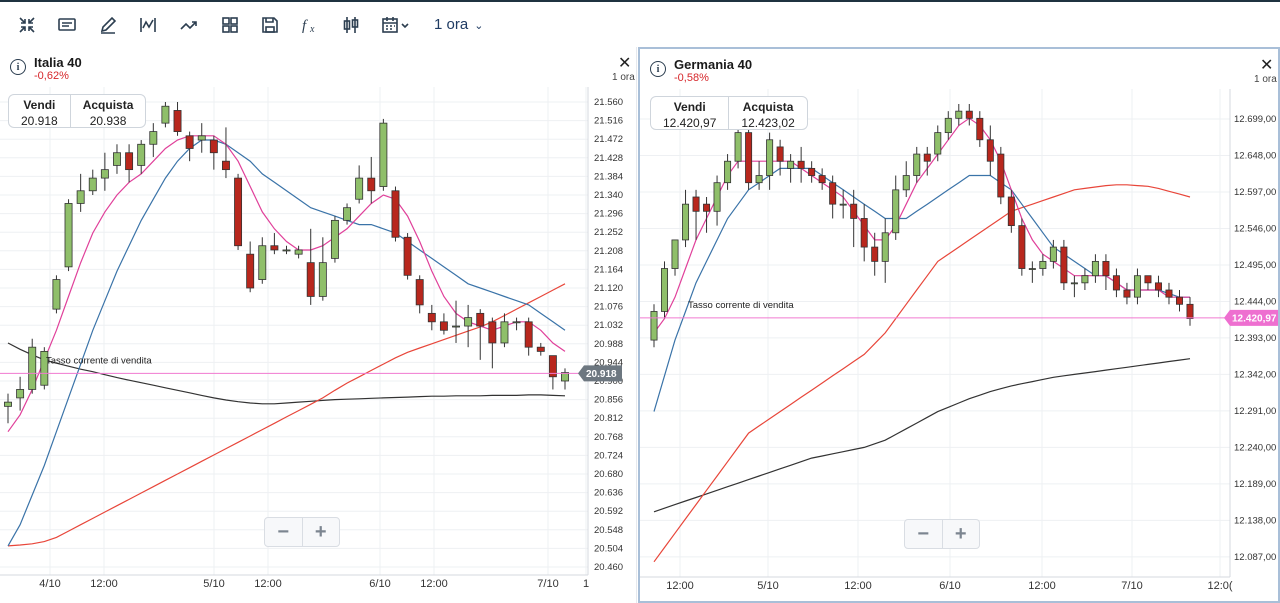 The image size is (1280, 603). I want to click on y-tick-label: 12.342,00, so click(1255, 374).